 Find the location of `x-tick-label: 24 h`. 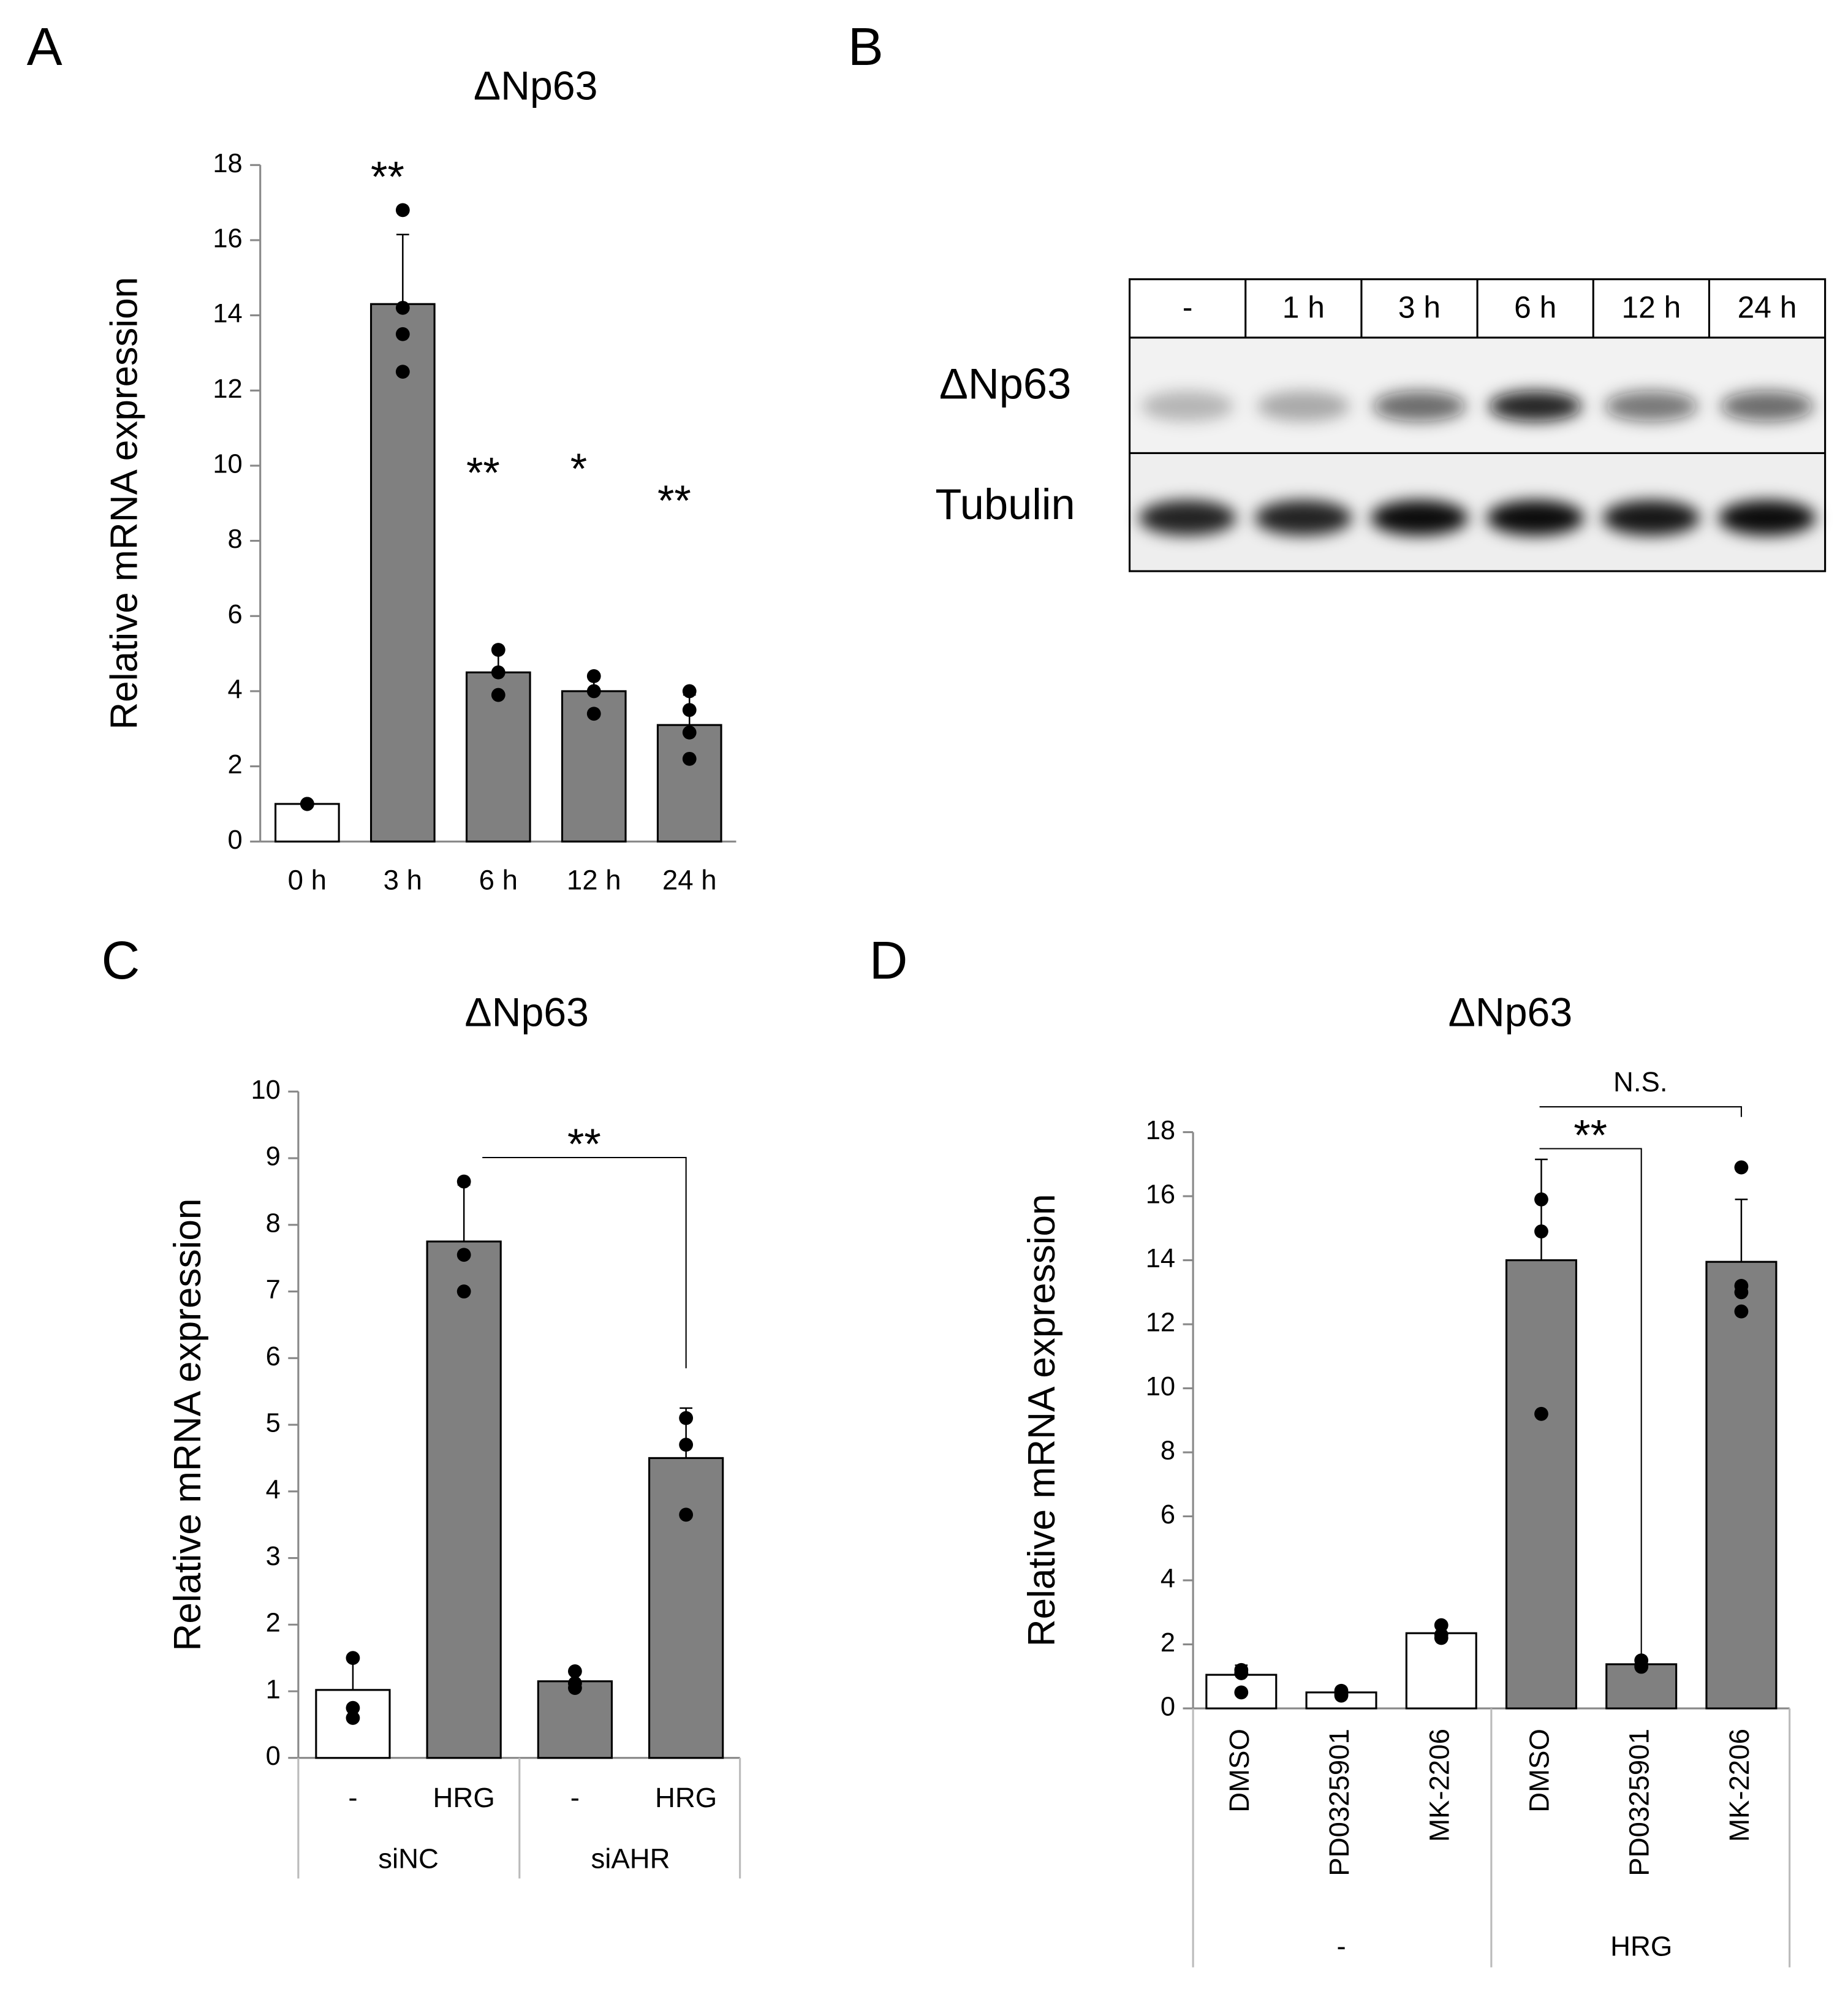

x-tick-label: 24 h is located at coordinates (689, 881).